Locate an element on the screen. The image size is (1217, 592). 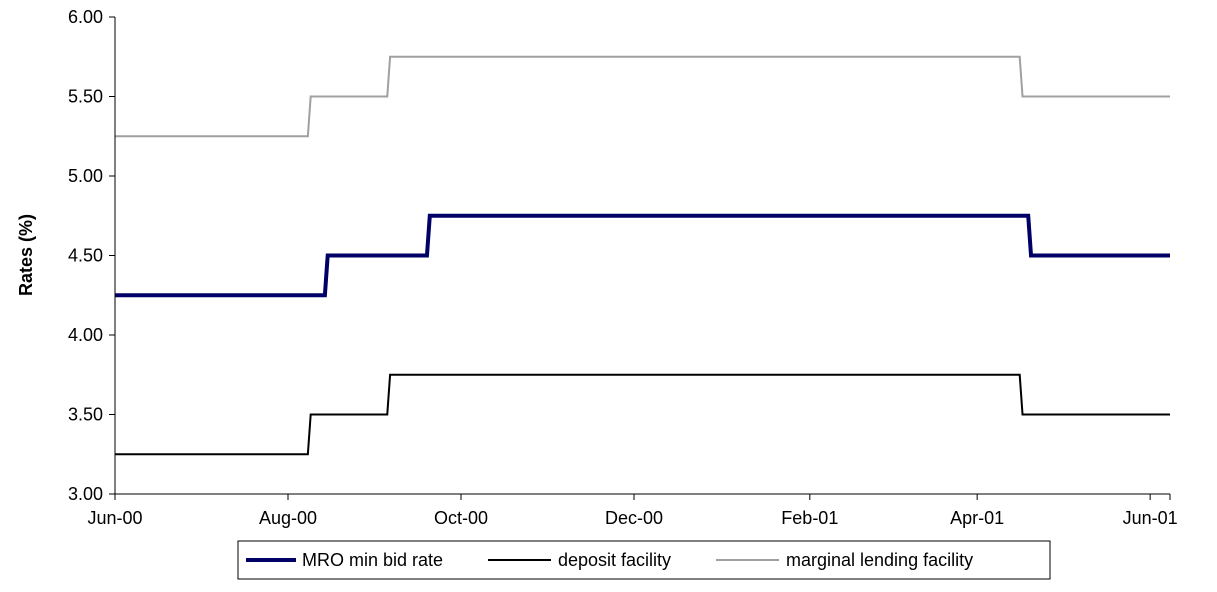
series-line-deposit-facility is located at coordinates (642, 414).